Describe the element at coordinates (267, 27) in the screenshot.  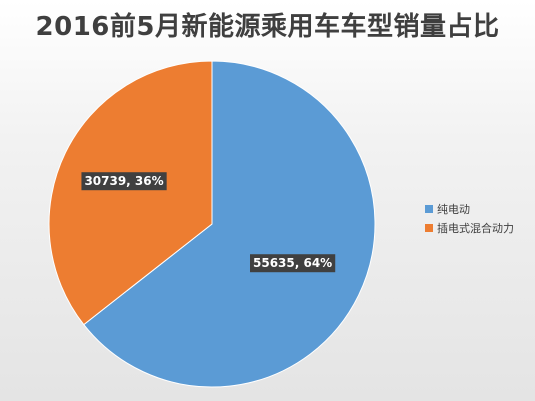
I see `chart-title: 2016前5月新能源乘用车车型销量占比` at that location.